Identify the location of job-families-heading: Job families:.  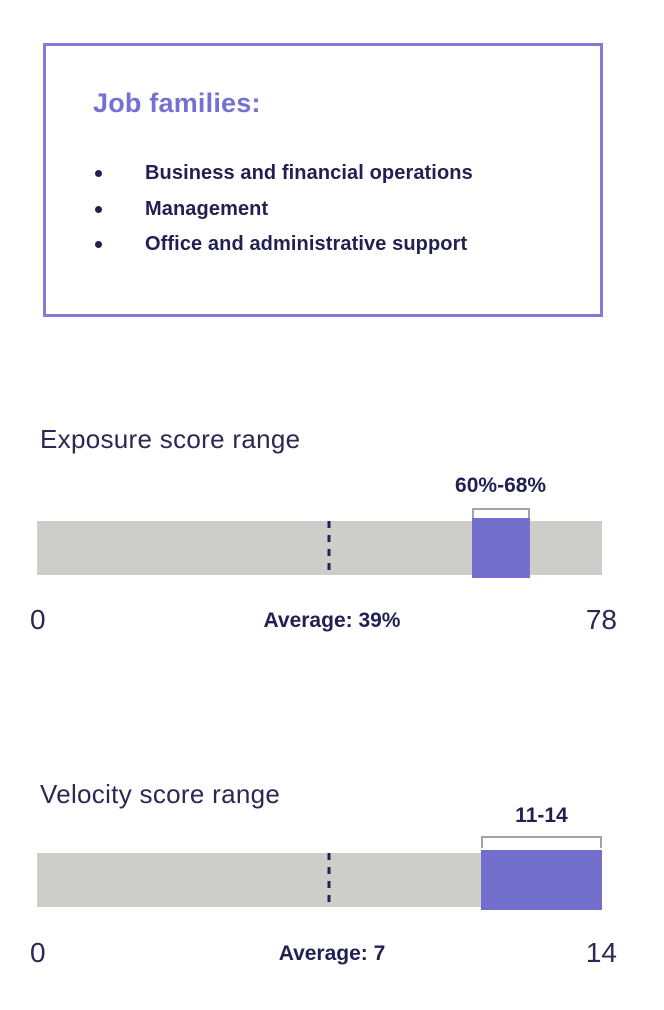
(177, 103).